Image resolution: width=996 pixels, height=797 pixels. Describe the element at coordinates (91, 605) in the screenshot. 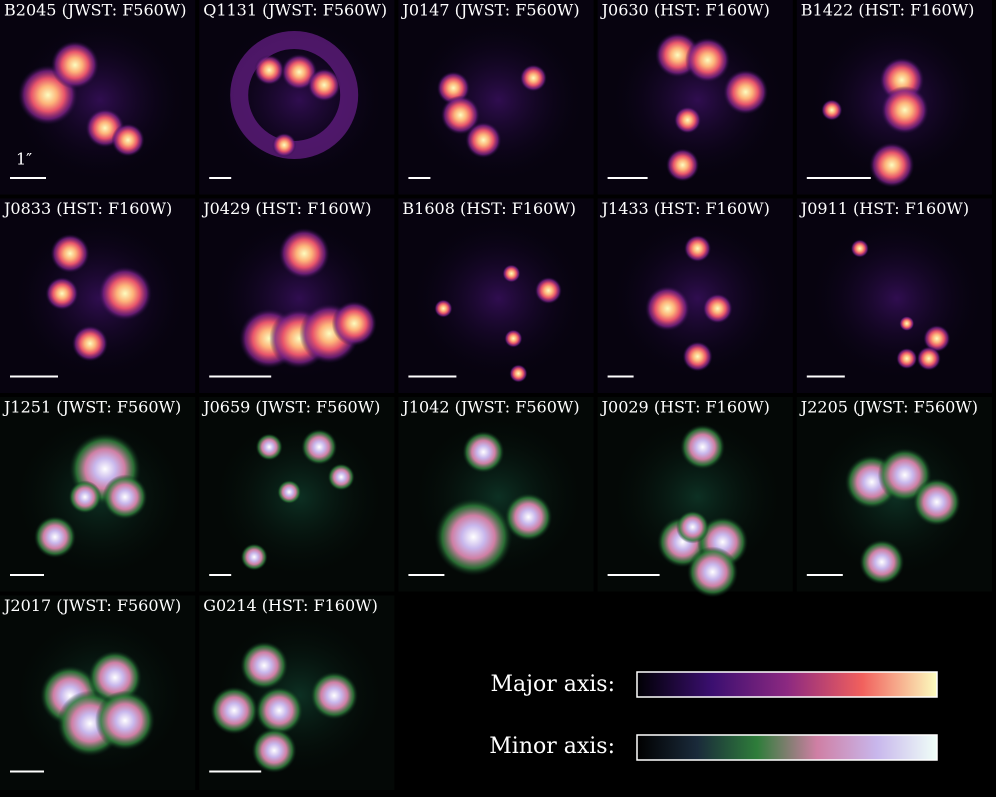

I see `panel-label: J2017 (JWST: F560W)` at that location.